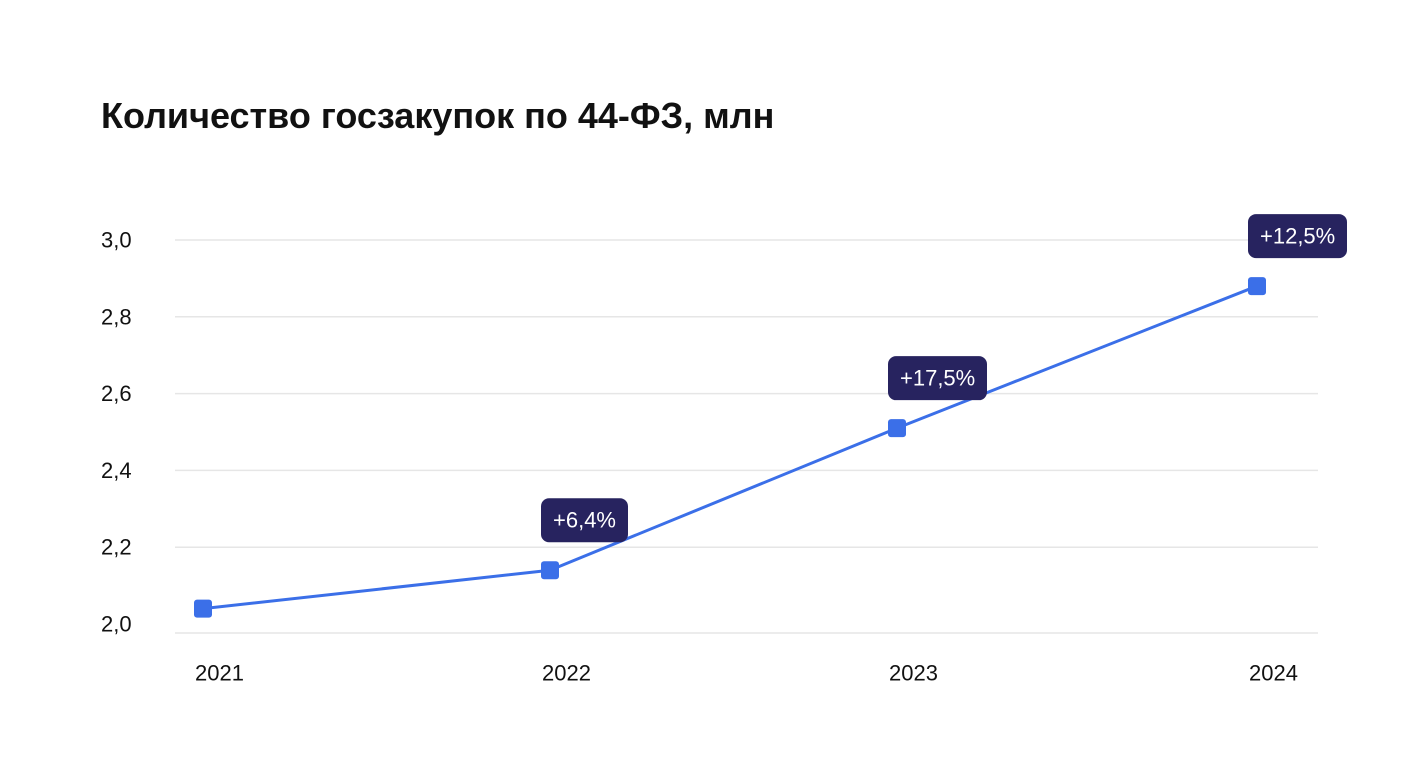  Describe the element at coordinates (1273, 673) in the screenshot. I see `x-tick-label: 2024` at that location.